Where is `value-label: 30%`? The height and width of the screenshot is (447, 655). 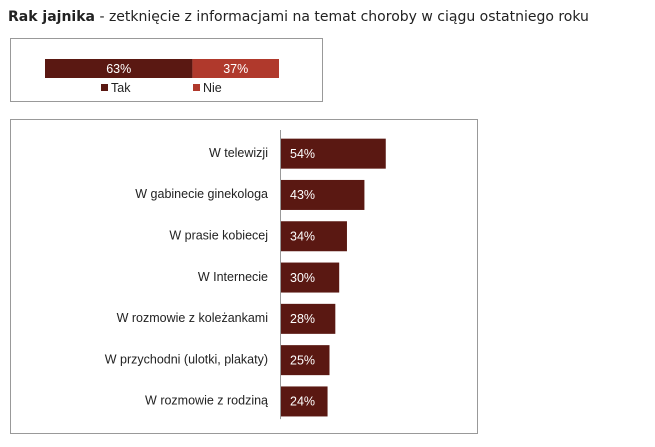 value-label: 30% is located at coordinates (302, 278).